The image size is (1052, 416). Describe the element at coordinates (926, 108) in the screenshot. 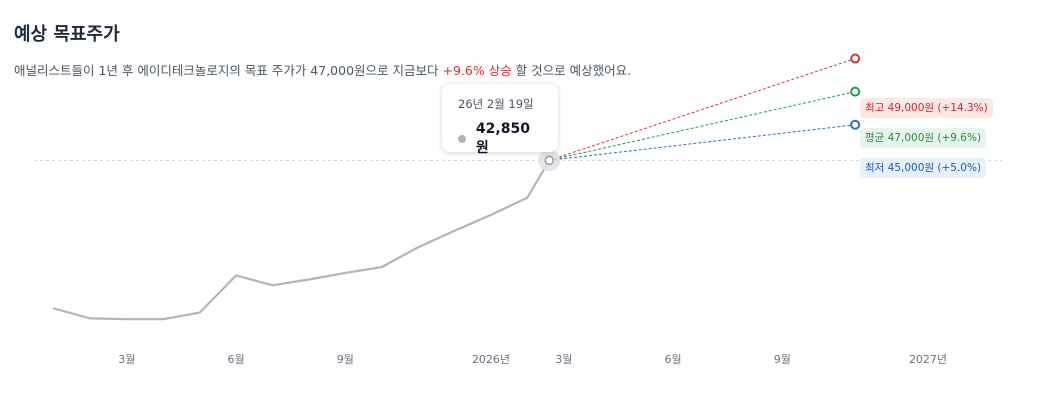

I see `high-target-badge: 최고 49,000원 (+14.3%)` at that location.